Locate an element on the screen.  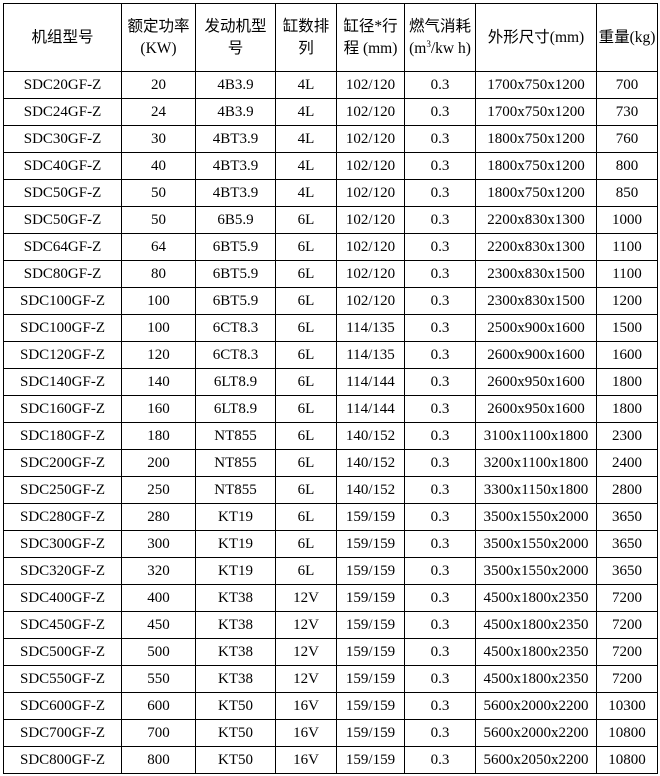
cell-power: 250 is located at coordinates (158, 490).